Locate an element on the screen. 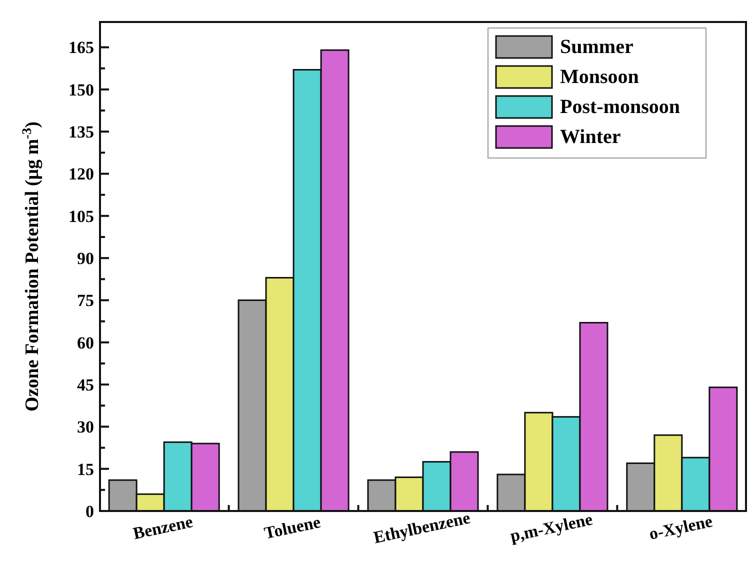 This screenshot has width=754, height=578. legend-label: Winter is located at coordinates (590, 137).